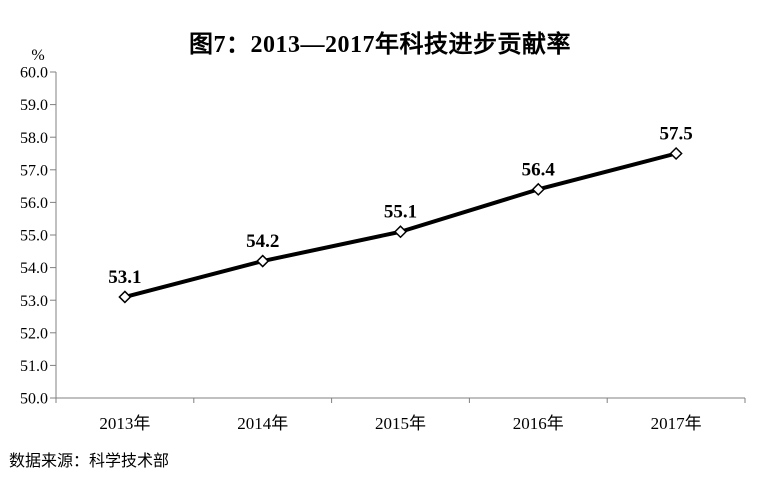  I want to click on y-tick-label: 51.0, so click(34, 366).